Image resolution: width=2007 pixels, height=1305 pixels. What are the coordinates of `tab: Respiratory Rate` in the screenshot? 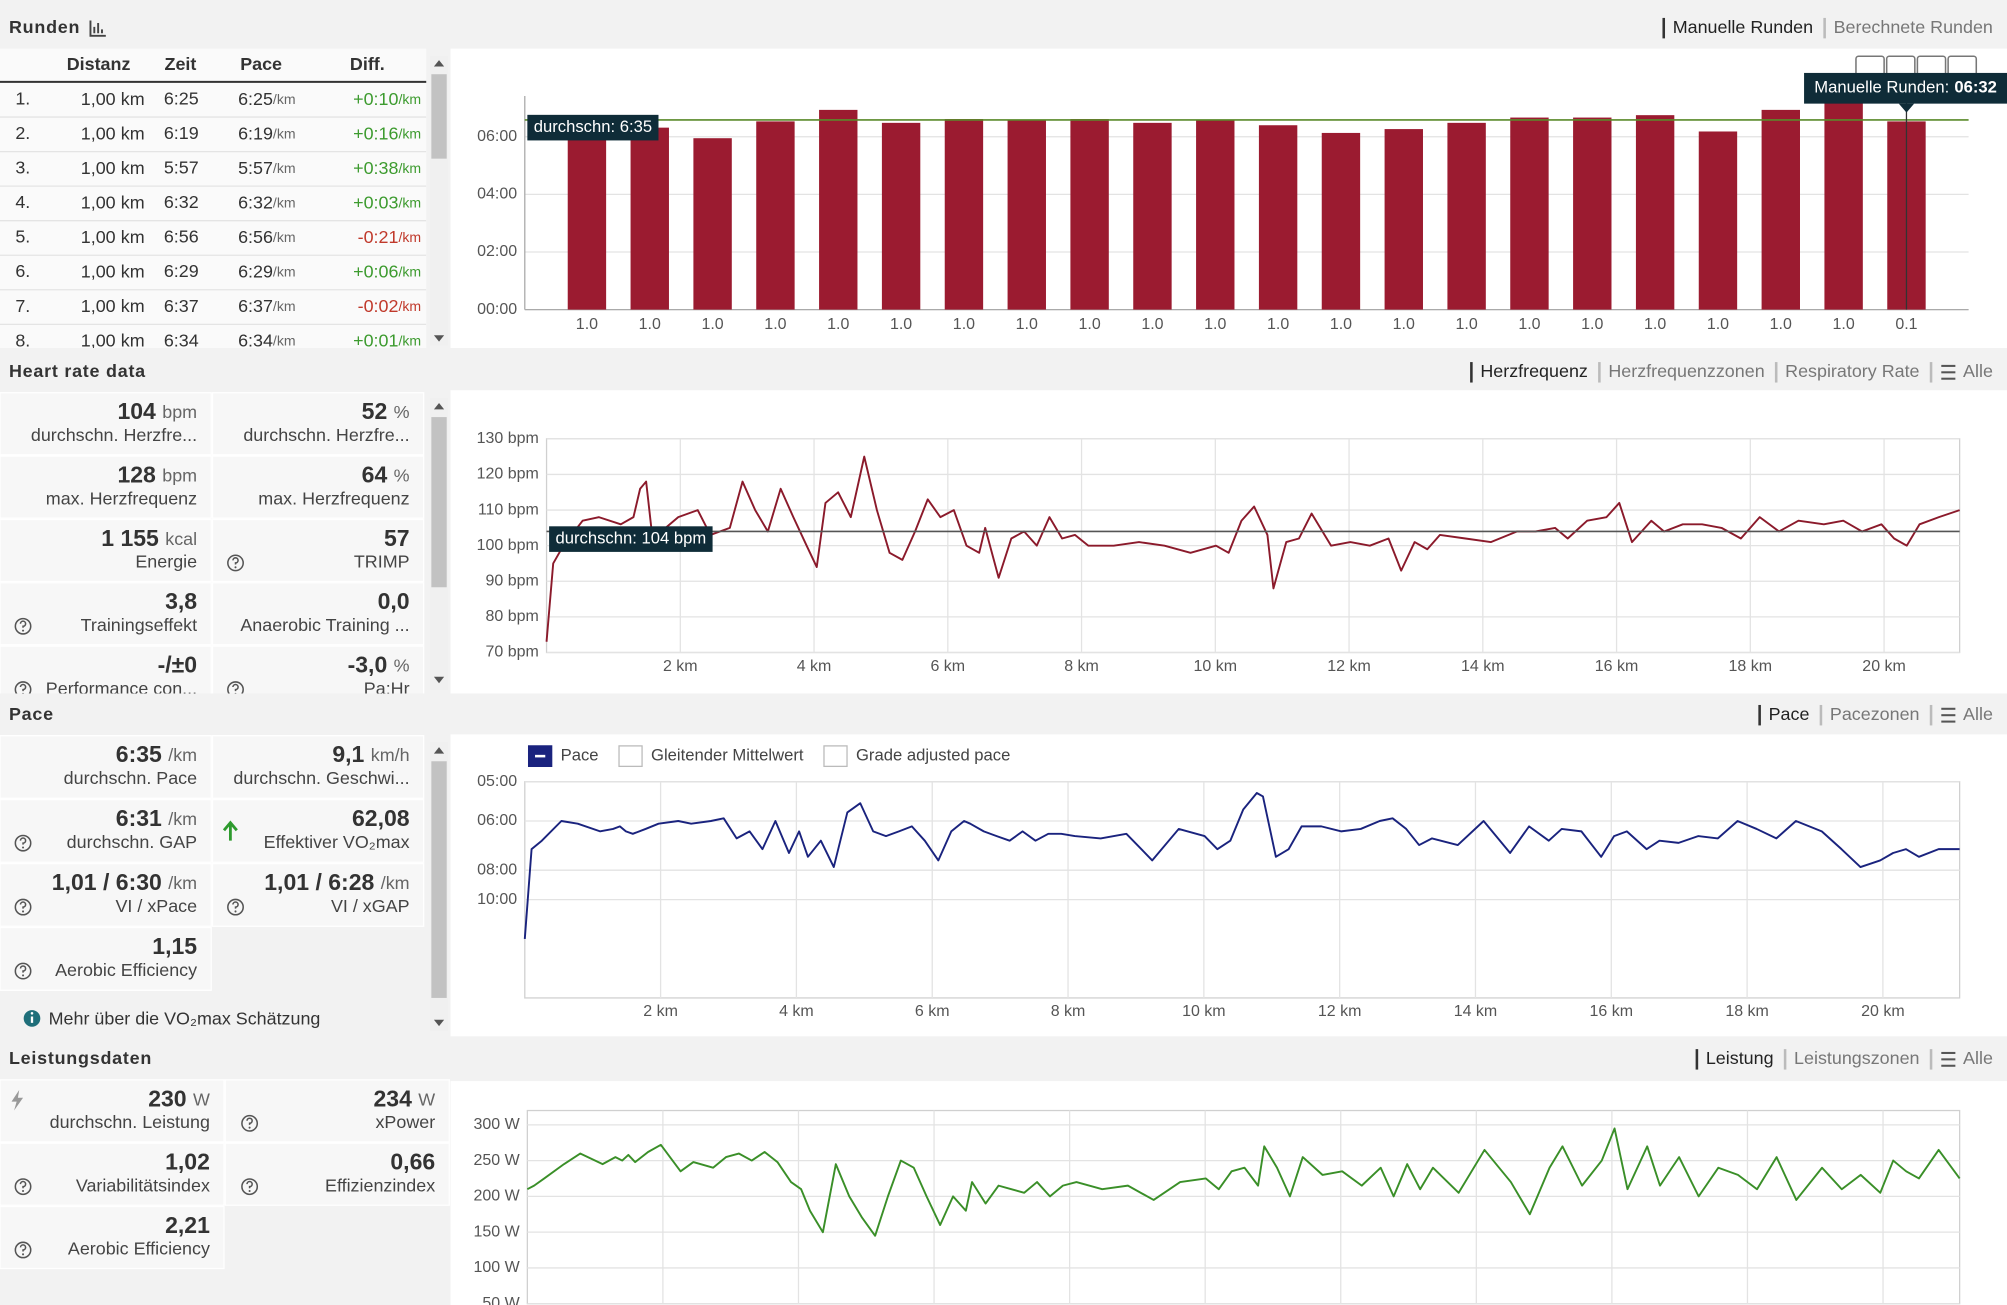 It's located at (1852, 371).